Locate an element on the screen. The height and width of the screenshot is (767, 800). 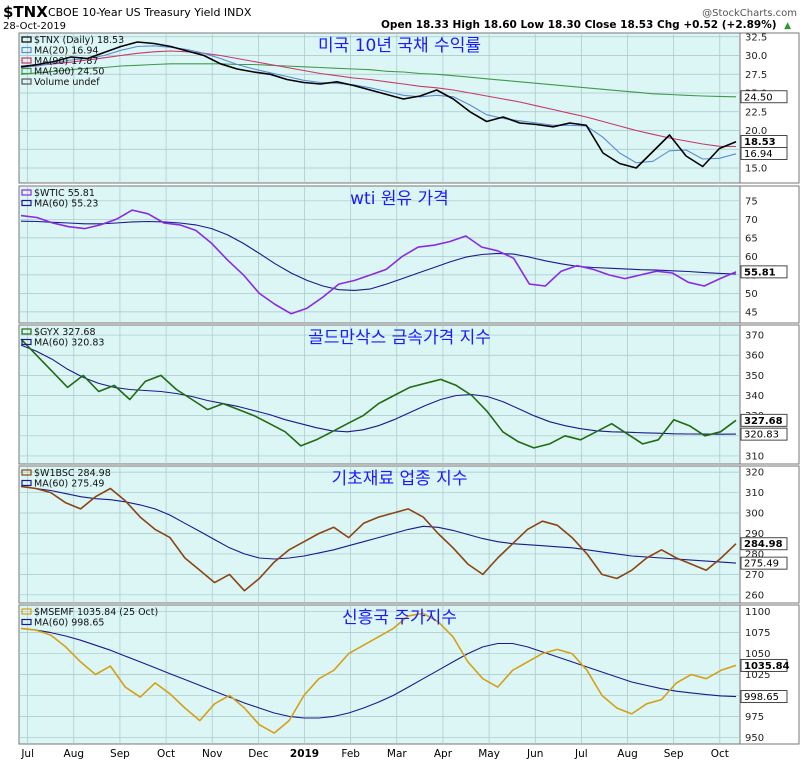
y-tick-label: 950 is located at coordinates (754, 738).